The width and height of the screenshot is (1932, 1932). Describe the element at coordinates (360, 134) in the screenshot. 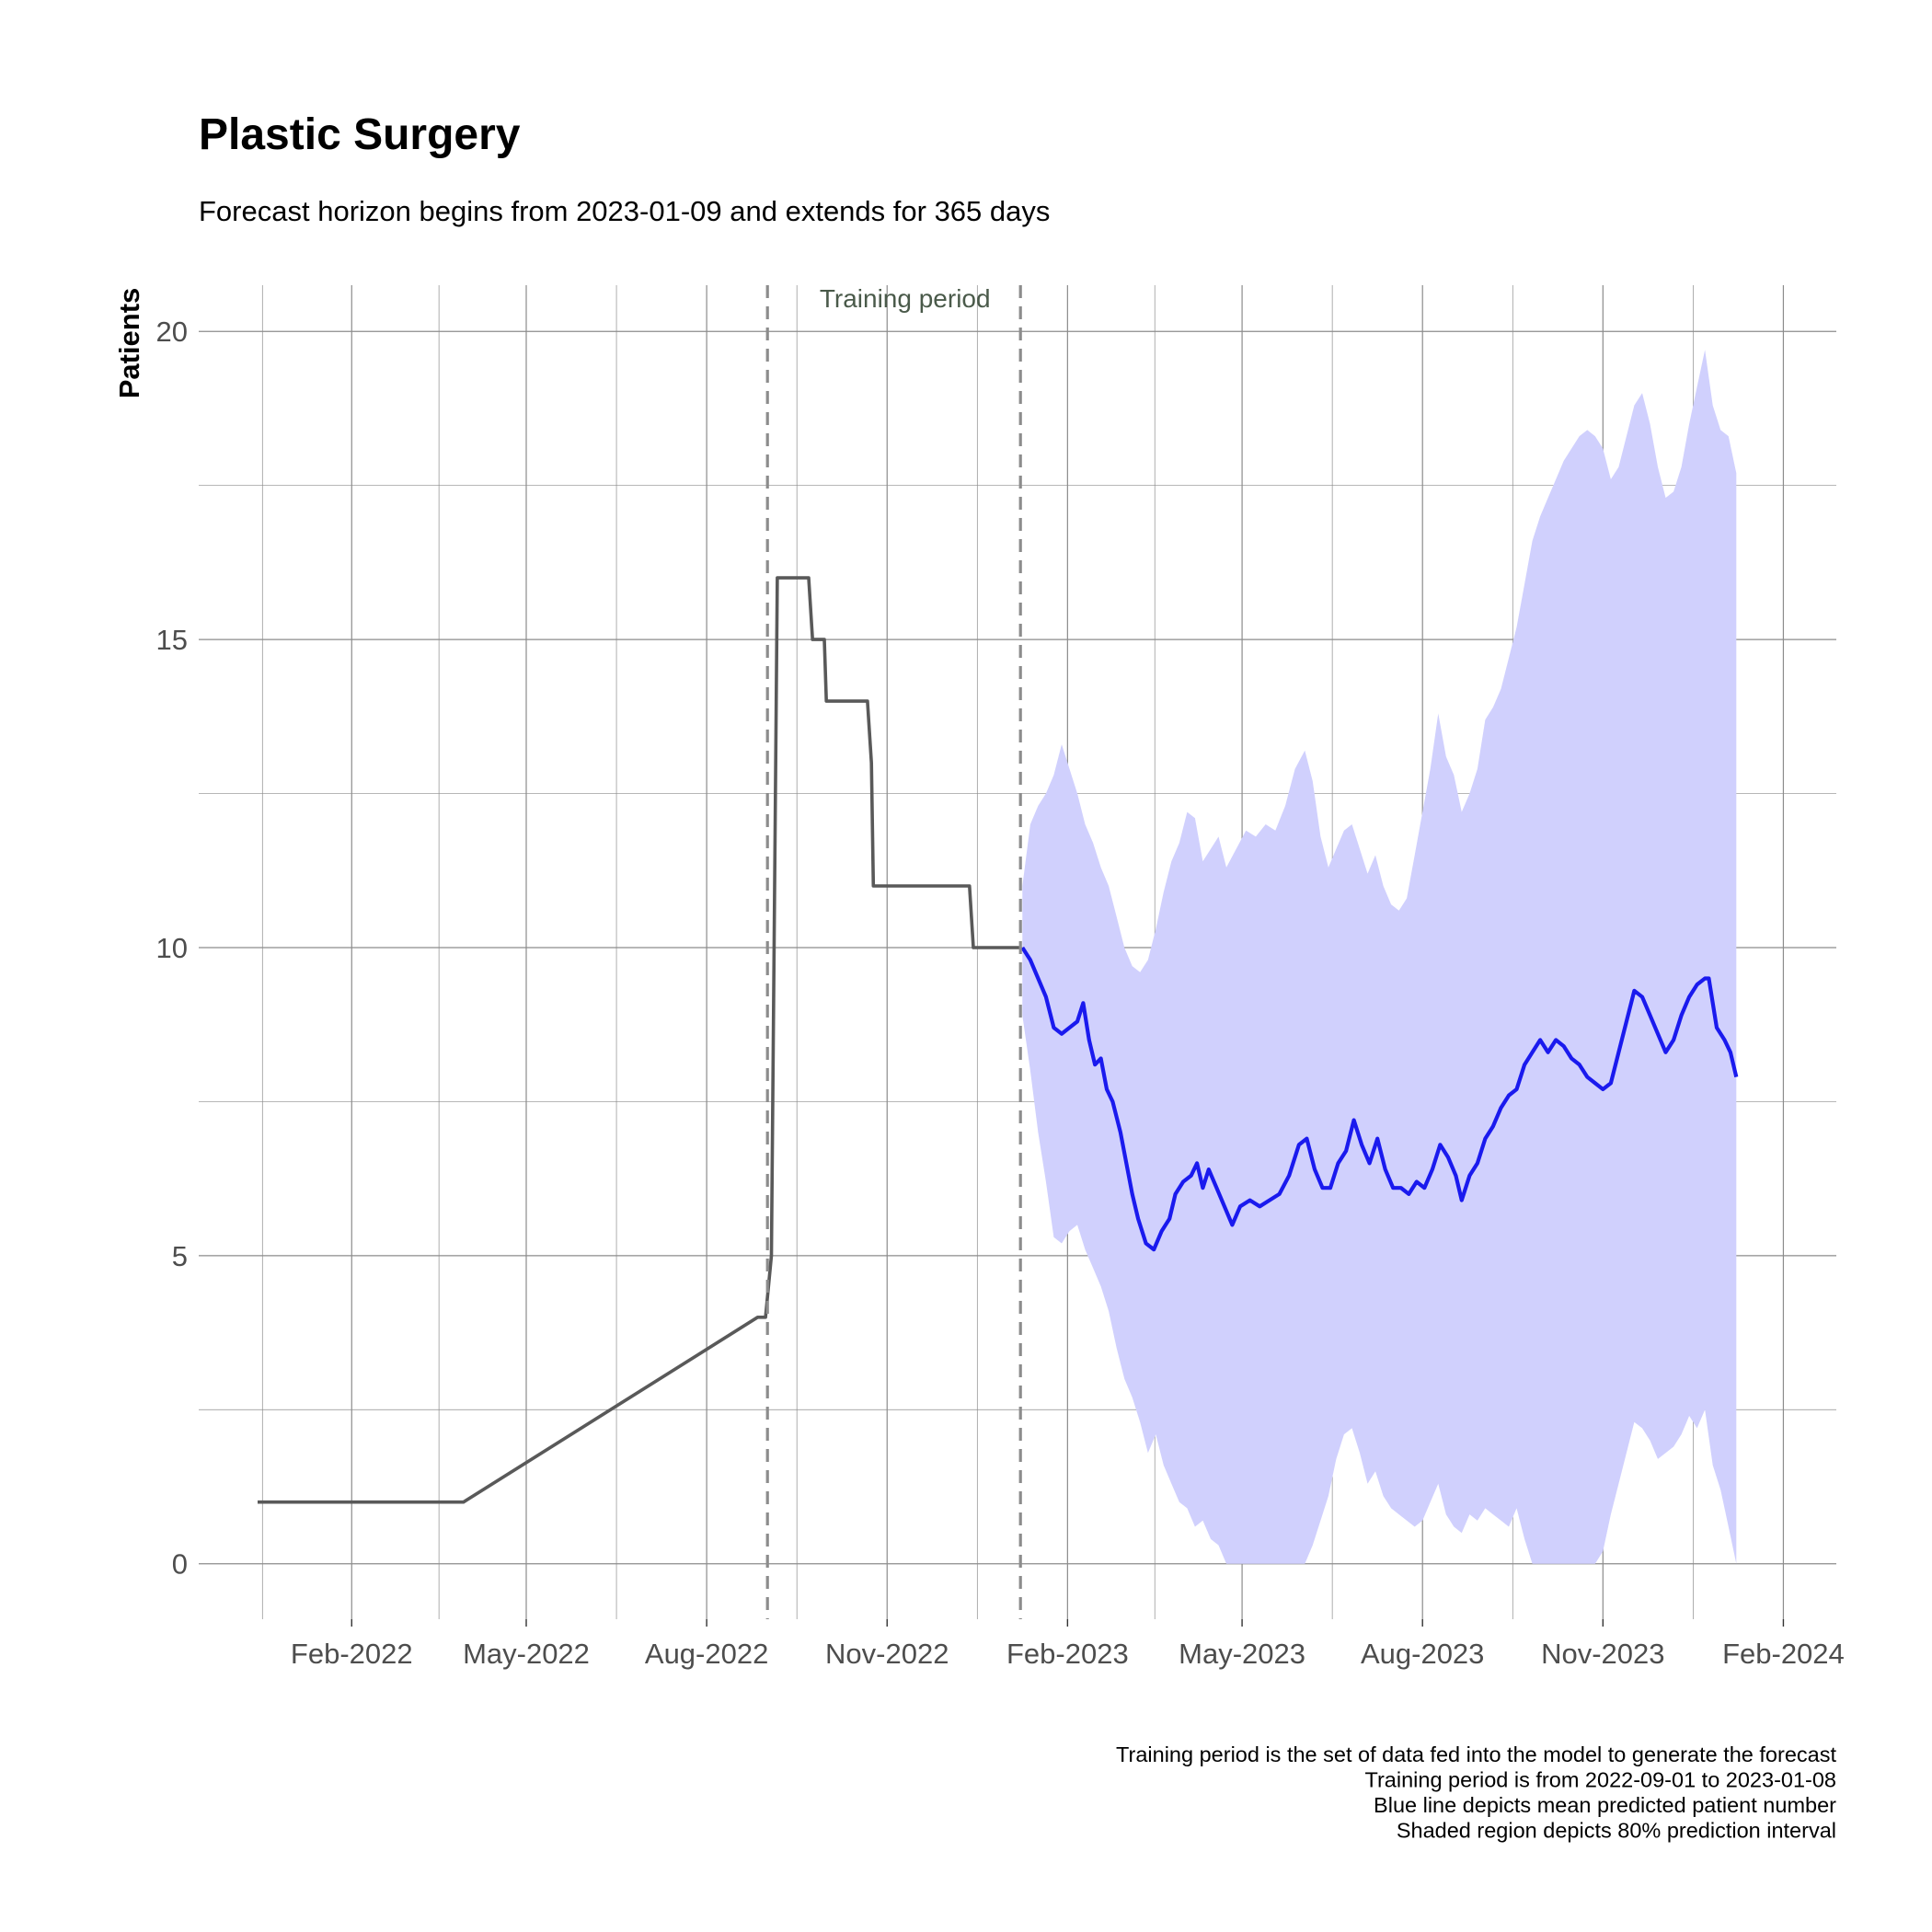

I see `chart-title: Plastic Surgery` at that location.